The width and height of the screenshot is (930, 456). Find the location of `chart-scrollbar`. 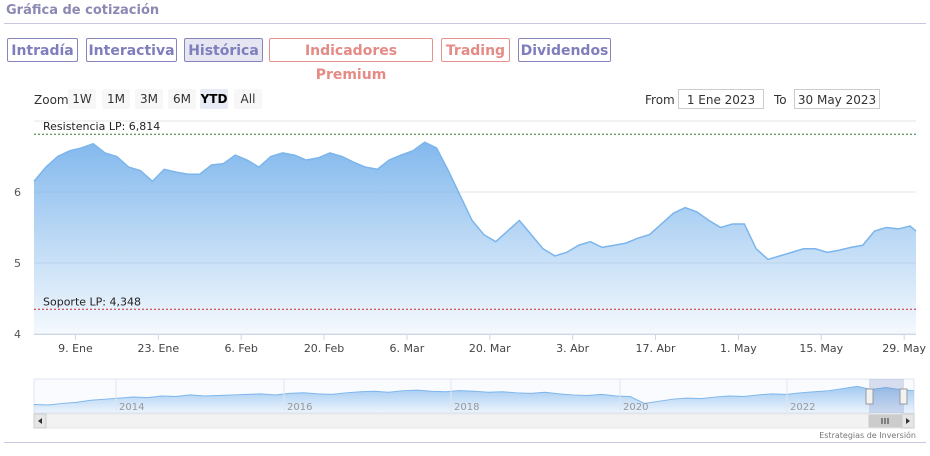

chart-scrollbar is located at coordinates (474, 421).